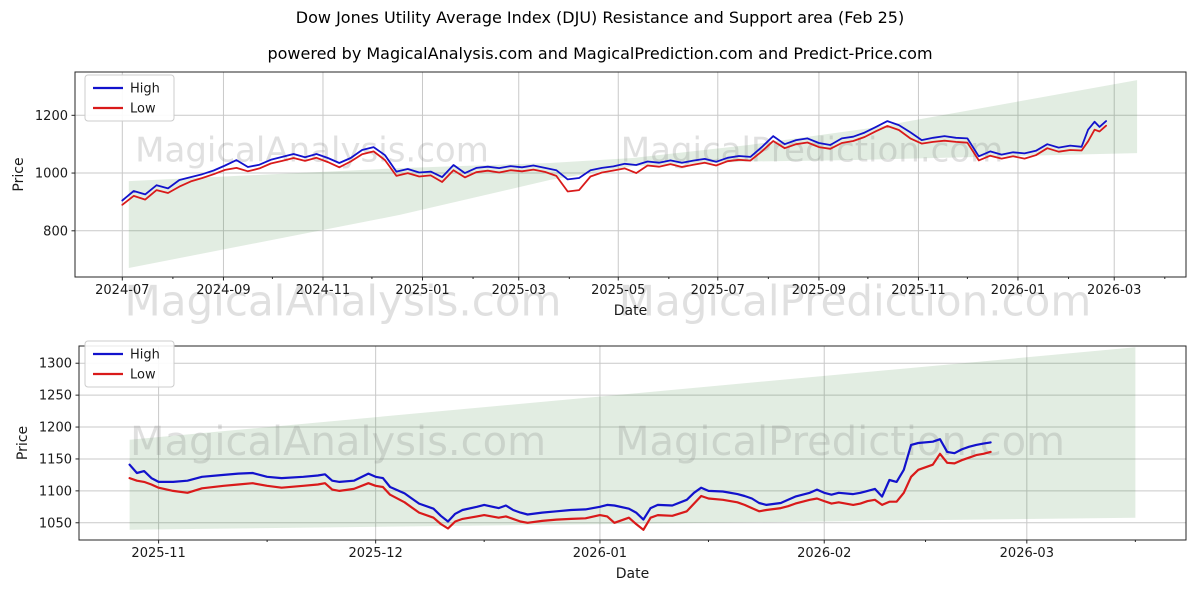  What do you see at coordinates (122, 290) in the screenshot?
I see `x-tick-label: 2024-07` at bounding box center [122, 290].